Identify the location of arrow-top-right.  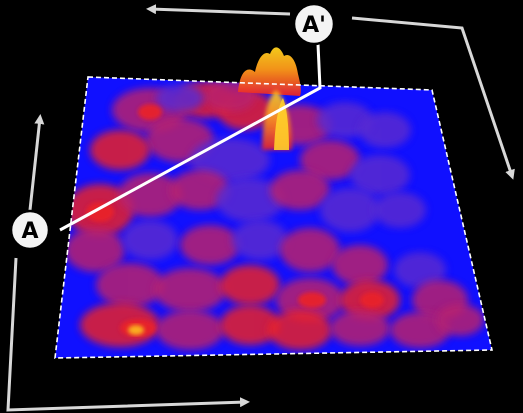
(433, 98).